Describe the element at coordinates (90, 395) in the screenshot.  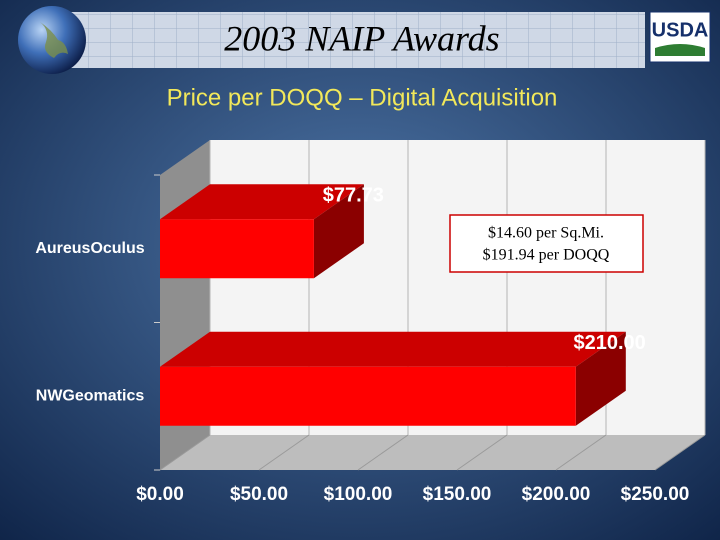
I see `y-tick-label: NWGeomatics` at that location.